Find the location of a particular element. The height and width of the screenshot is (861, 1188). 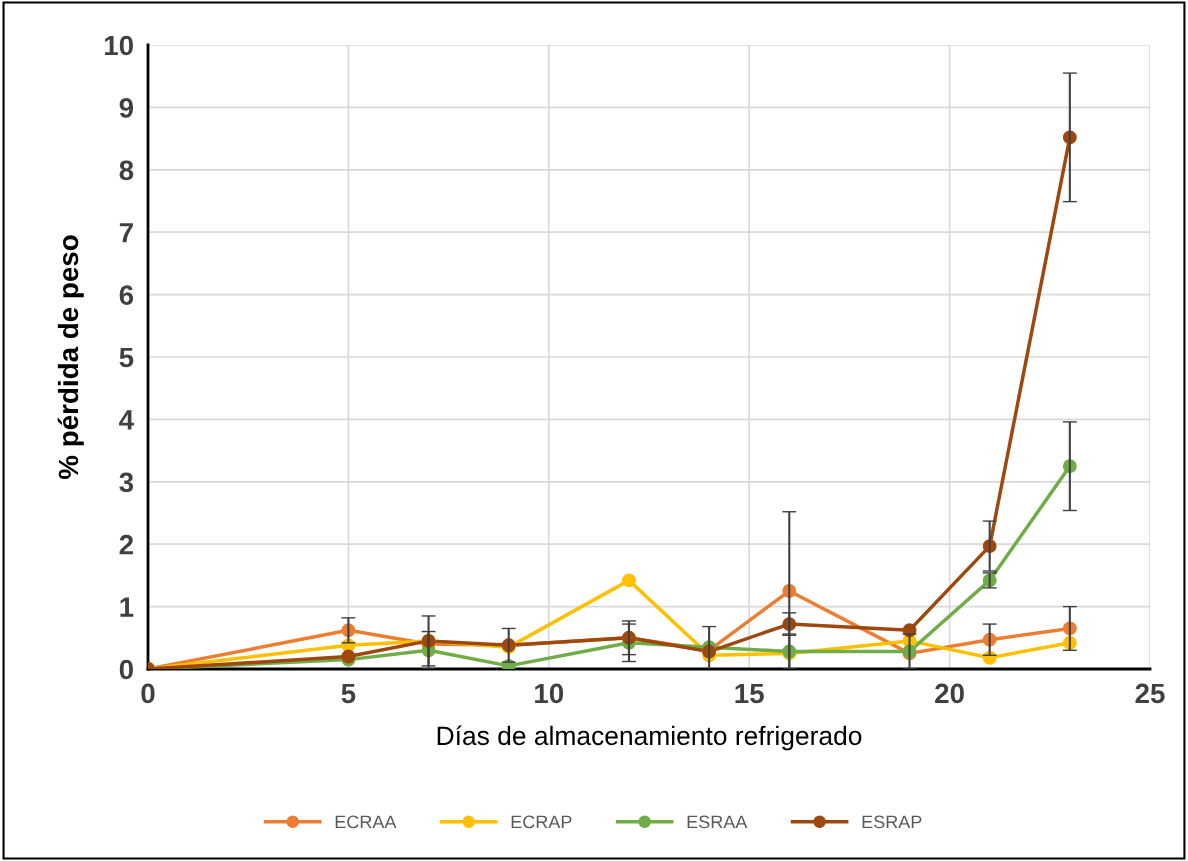

y-tick-label: 7 is located at coordinates (126, 233).